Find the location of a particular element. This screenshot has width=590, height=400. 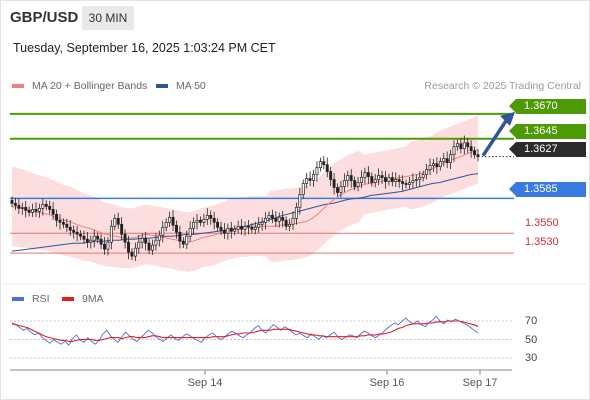

rsi-tick-70: 70 is located at coordinates (531, 321).